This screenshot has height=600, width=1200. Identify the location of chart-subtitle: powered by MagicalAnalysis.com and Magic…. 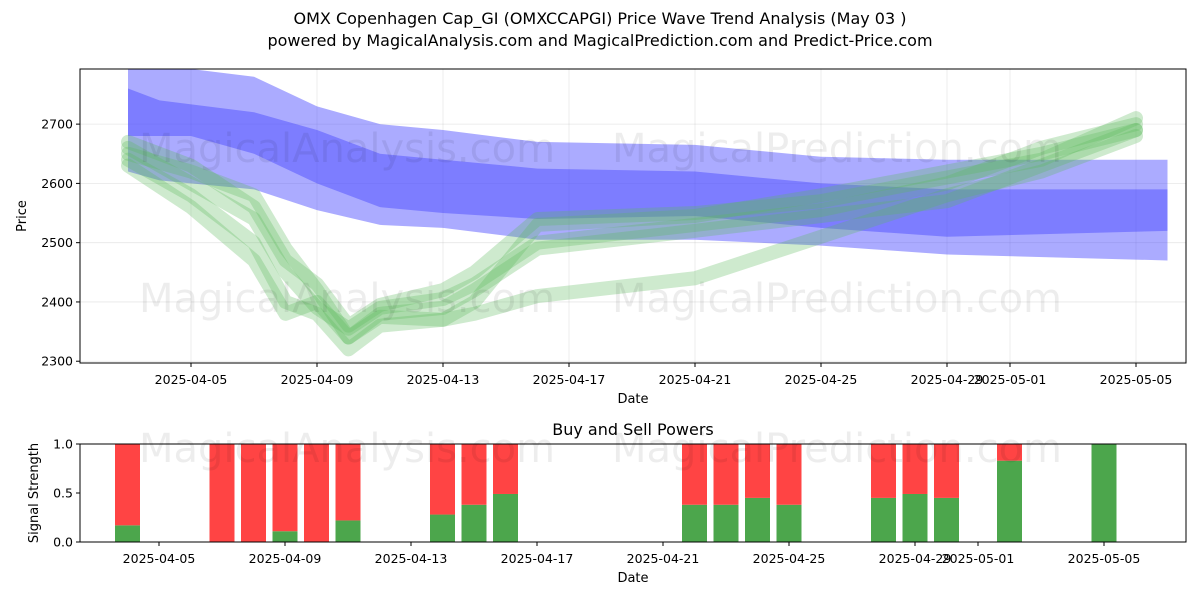
(600, 40).